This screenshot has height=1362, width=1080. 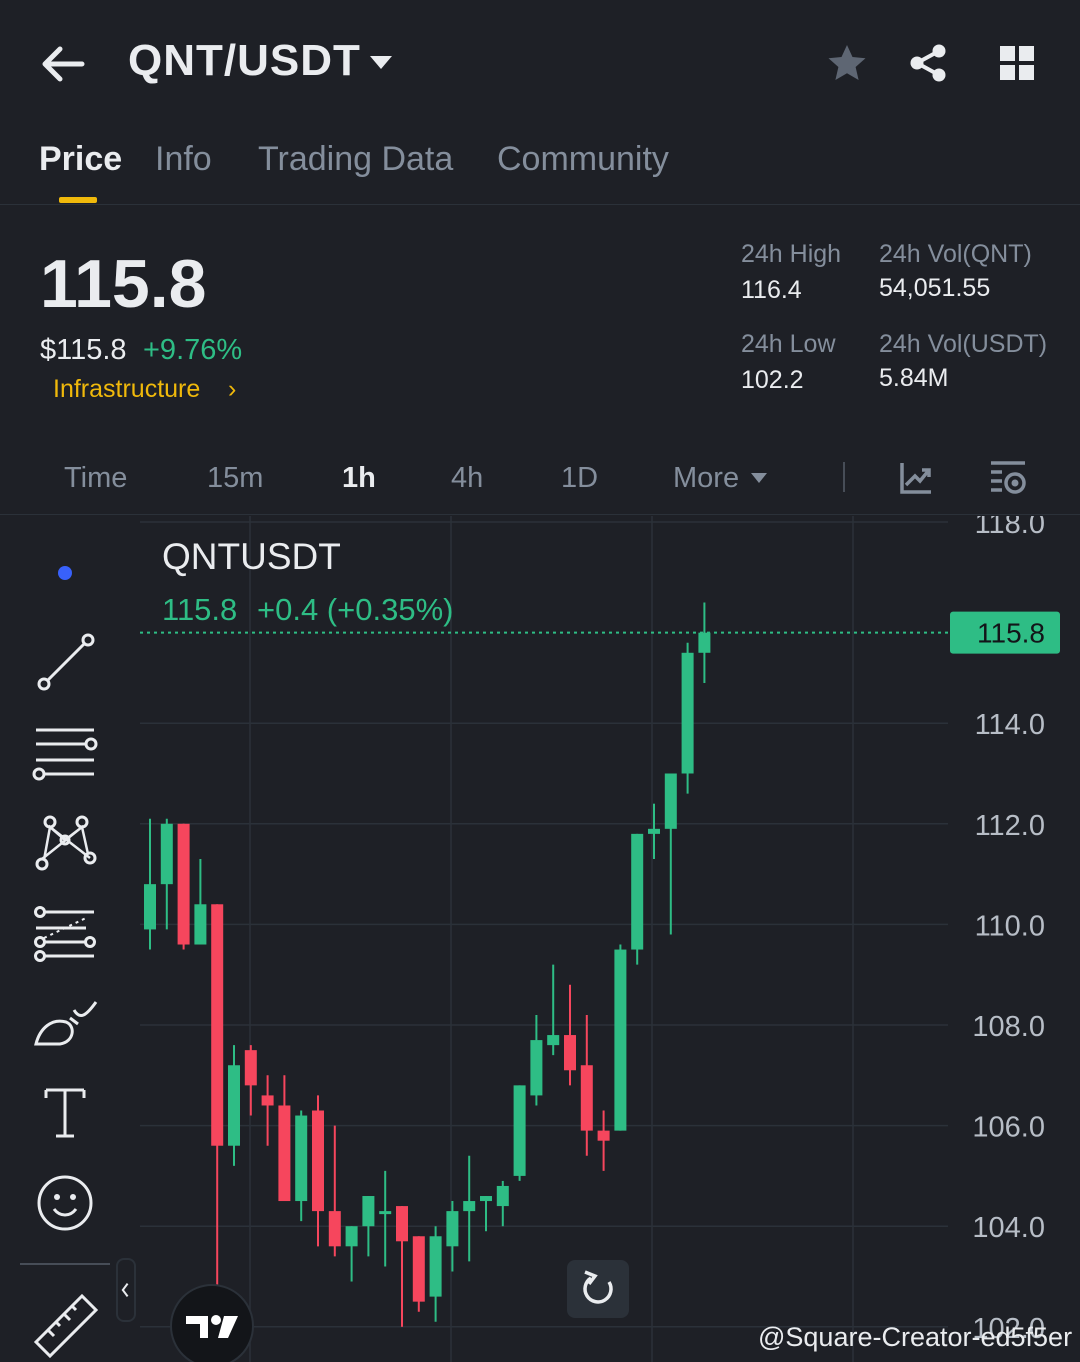 I want to click on star-icon, so click(x=847, y=63).